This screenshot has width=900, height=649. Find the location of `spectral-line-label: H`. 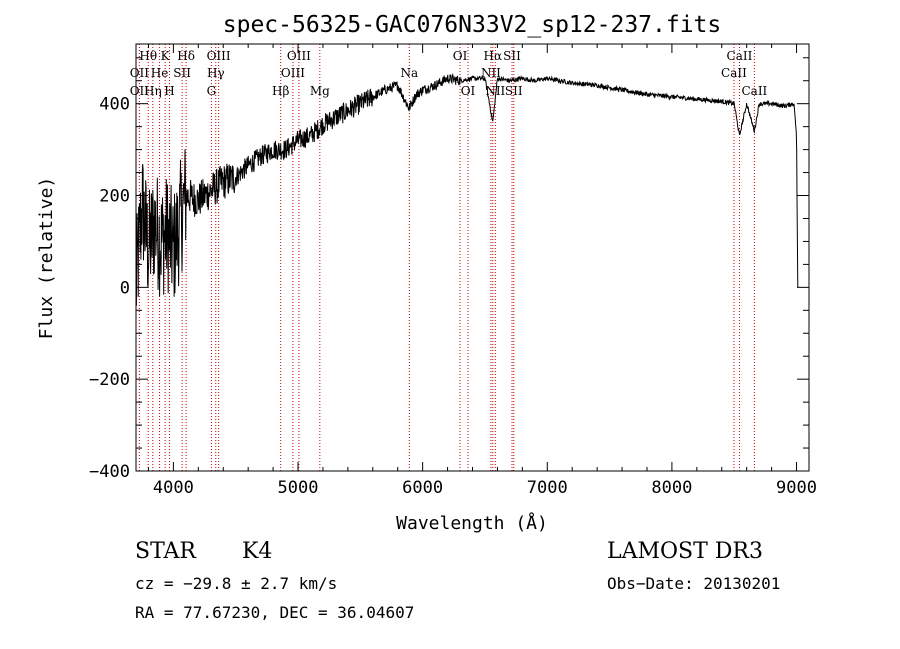

spectral-line-label: H is located at coordinates (169, 91).